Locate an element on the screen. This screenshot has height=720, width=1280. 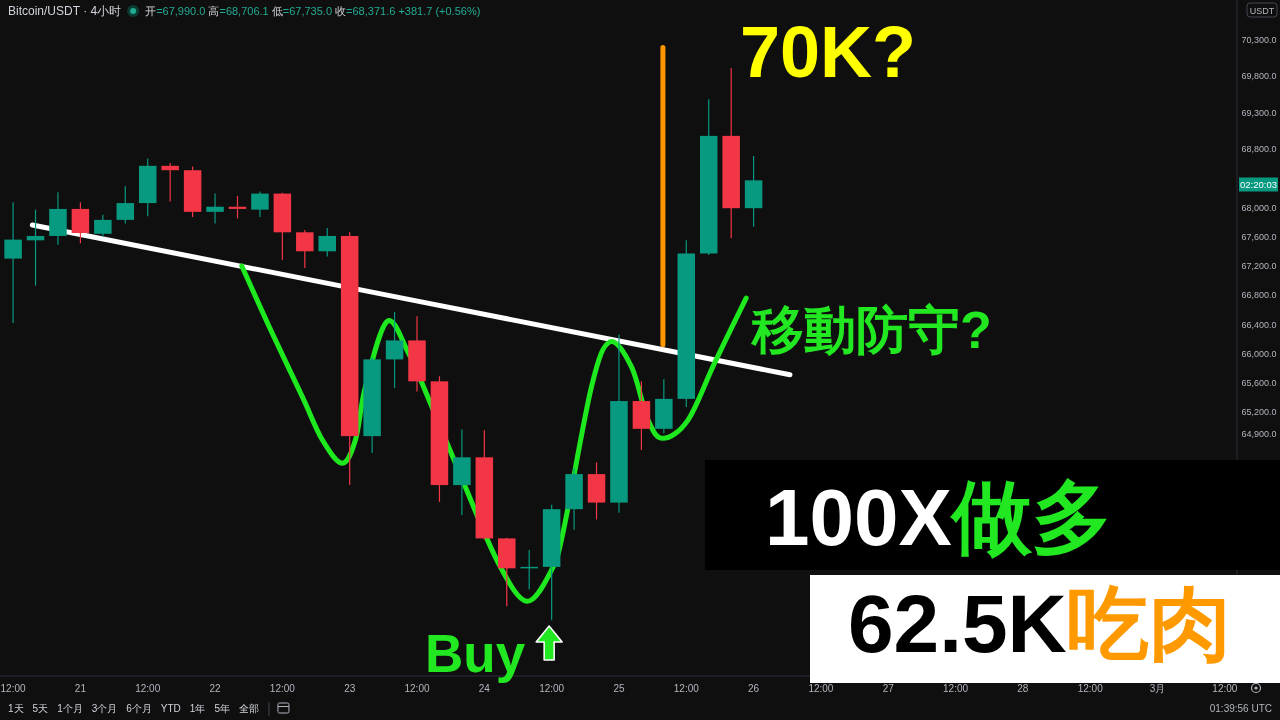
y-tick-label: 65,600.0 is located at coordinates (1259, 382).